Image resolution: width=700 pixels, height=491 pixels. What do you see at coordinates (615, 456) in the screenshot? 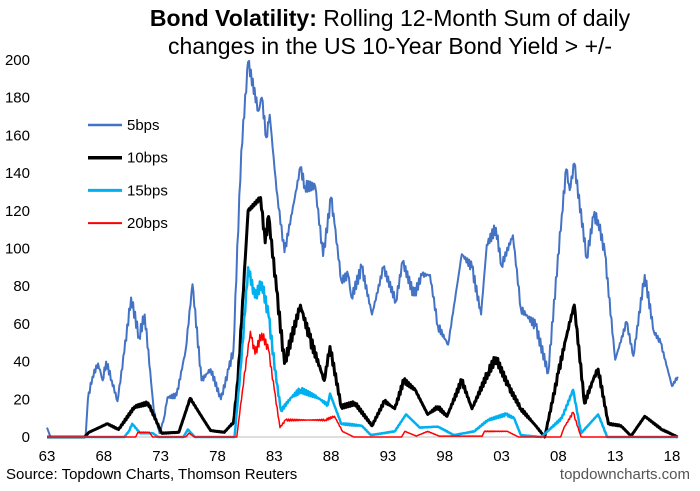
I see `x-tick-label: 13` at bounding box center [615, 456].